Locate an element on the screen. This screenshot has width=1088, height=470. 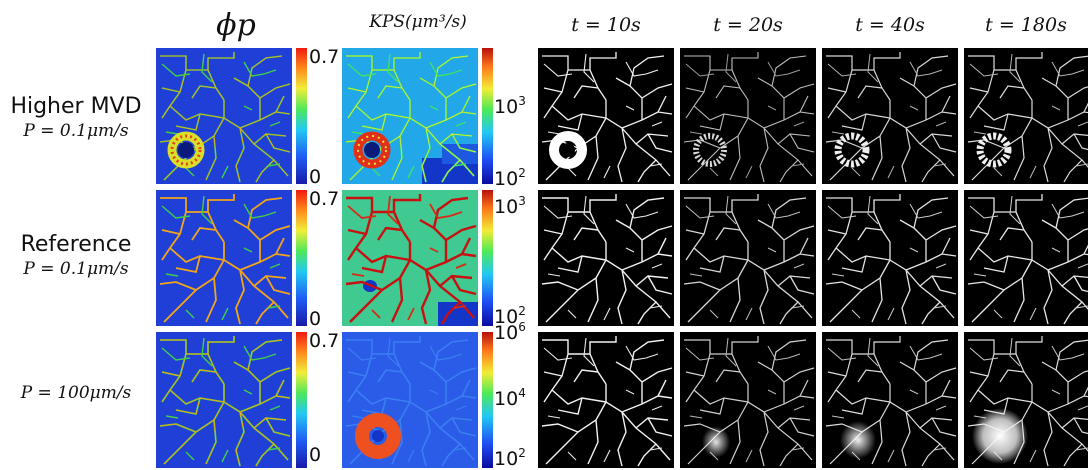
column-title-t180: t = 180s is located at coordinates (1026, 25).